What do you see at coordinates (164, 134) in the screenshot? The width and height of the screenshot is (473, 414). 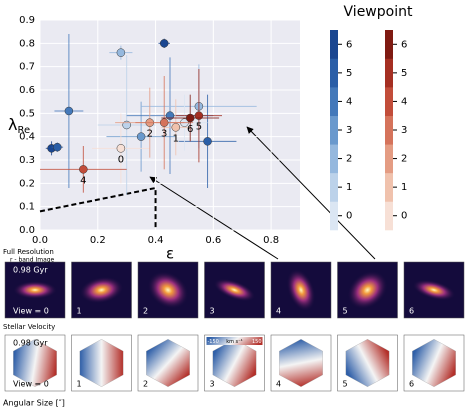 I see `point-label: 3` at bounding box center [164, 134].